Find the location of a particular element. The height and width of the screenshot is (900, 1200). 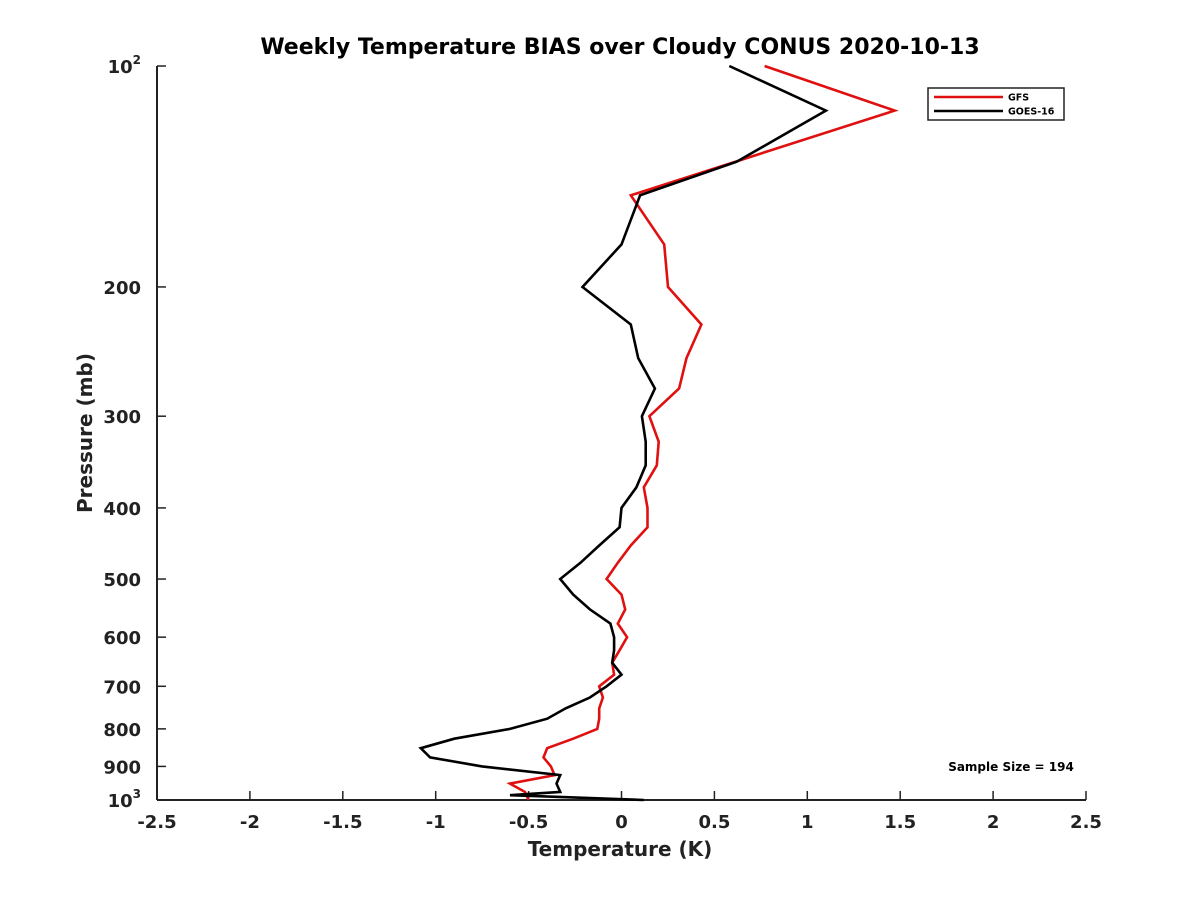

y-tick-label-power: 10³ is located at coordinates (124, 799).